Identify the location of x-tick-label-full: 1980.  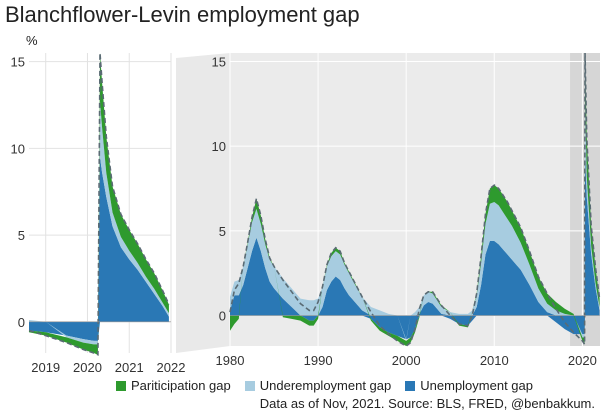
(230, 360).